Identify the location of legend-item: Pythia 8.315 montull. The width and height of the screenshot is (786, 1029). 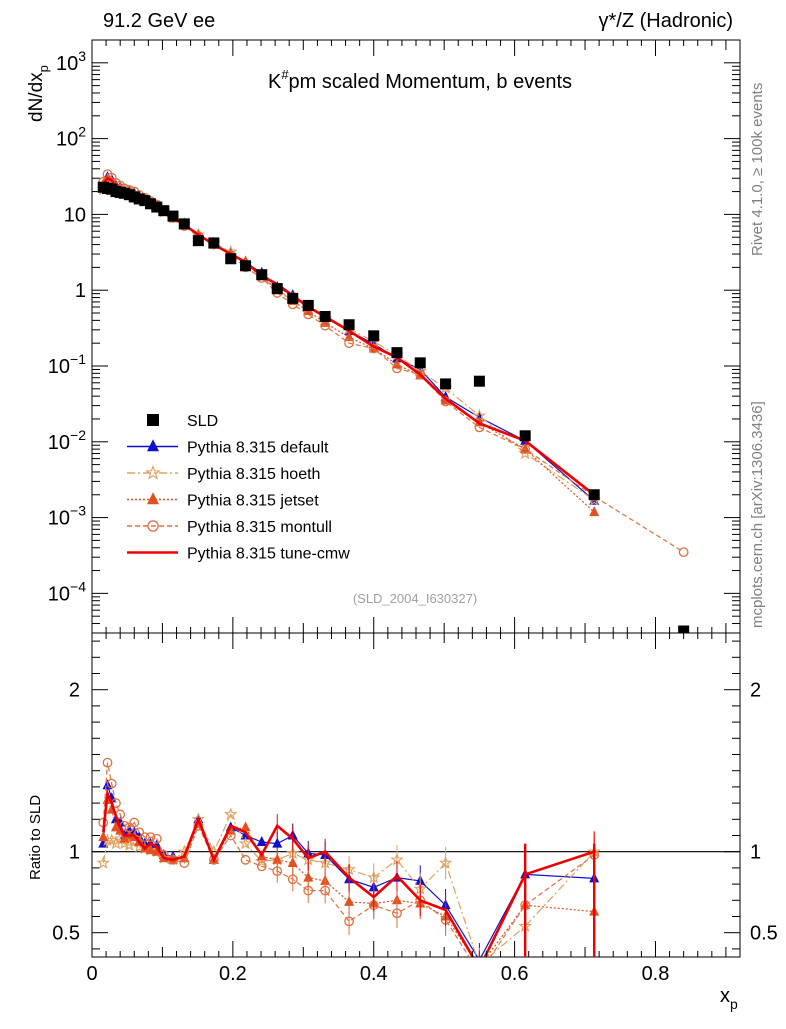
(229, 527).